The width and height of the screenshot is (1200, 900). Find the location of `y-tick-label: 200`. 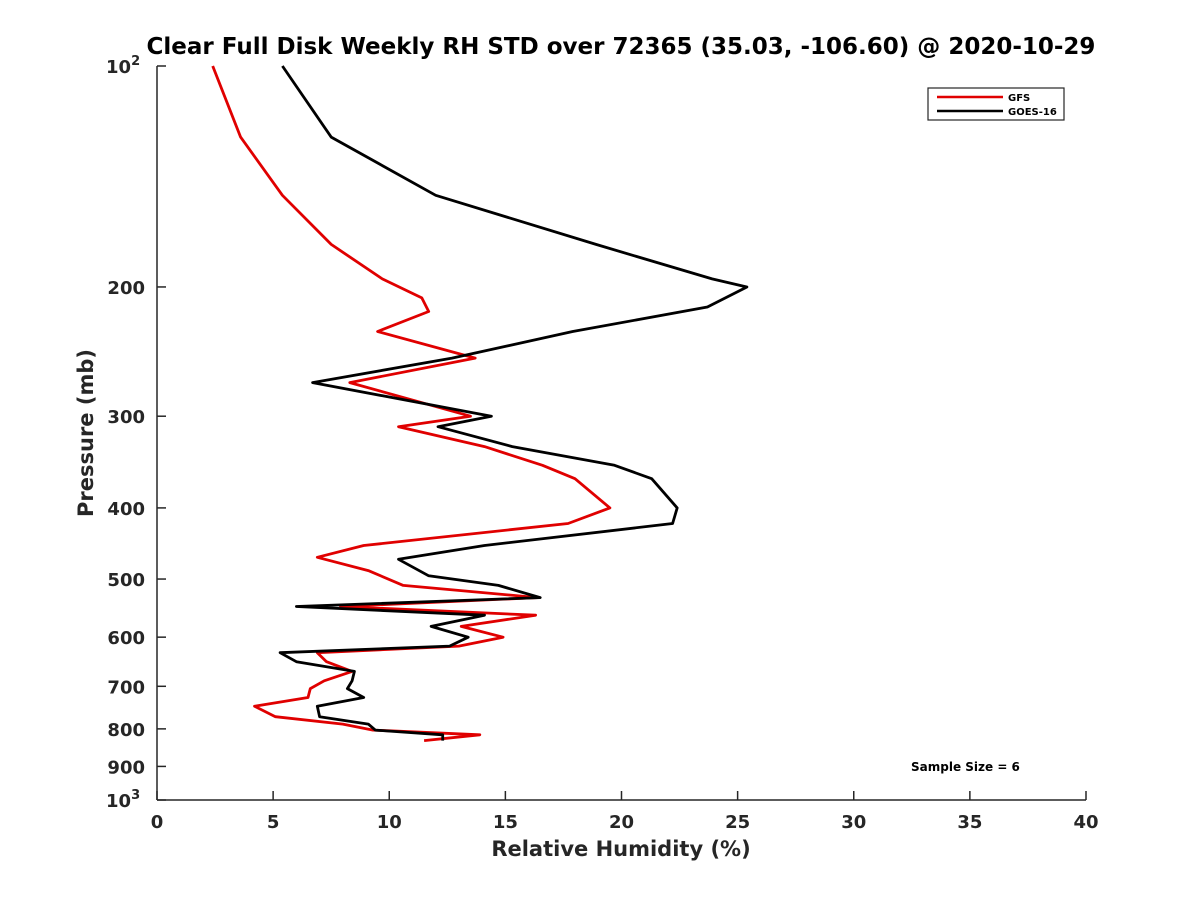

y-tick-label: 200 is located at coordinates (126, 288).